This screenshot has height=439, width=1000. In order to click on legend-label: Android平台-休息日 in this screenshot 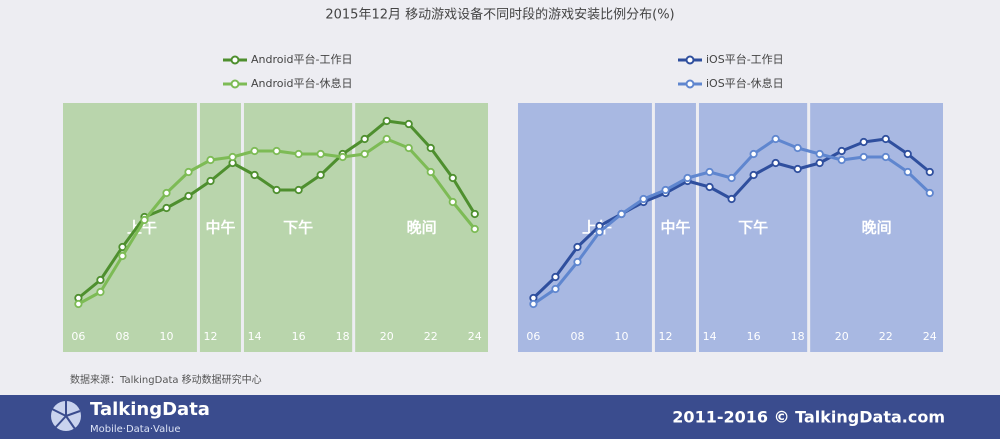, I will do `click(302, 83)`.